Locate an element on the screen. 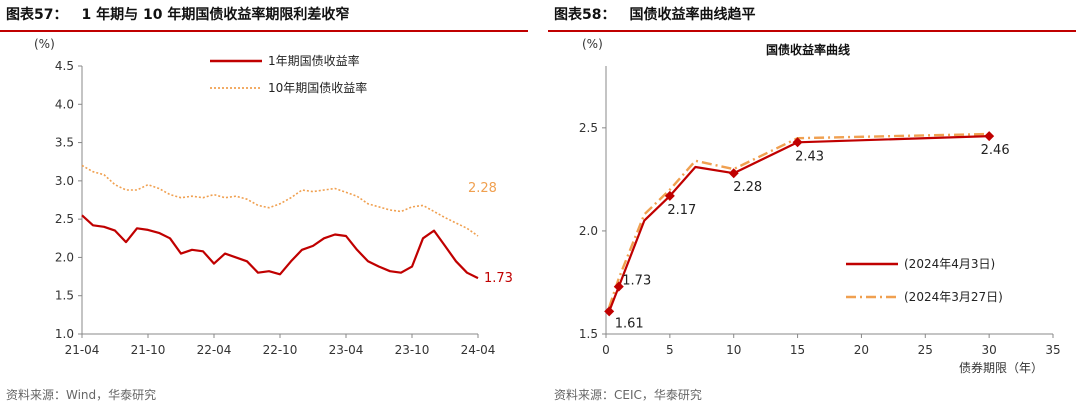 This screenshot has height=415, width=1080. series-1y-line is located at coordinates (280, 247).